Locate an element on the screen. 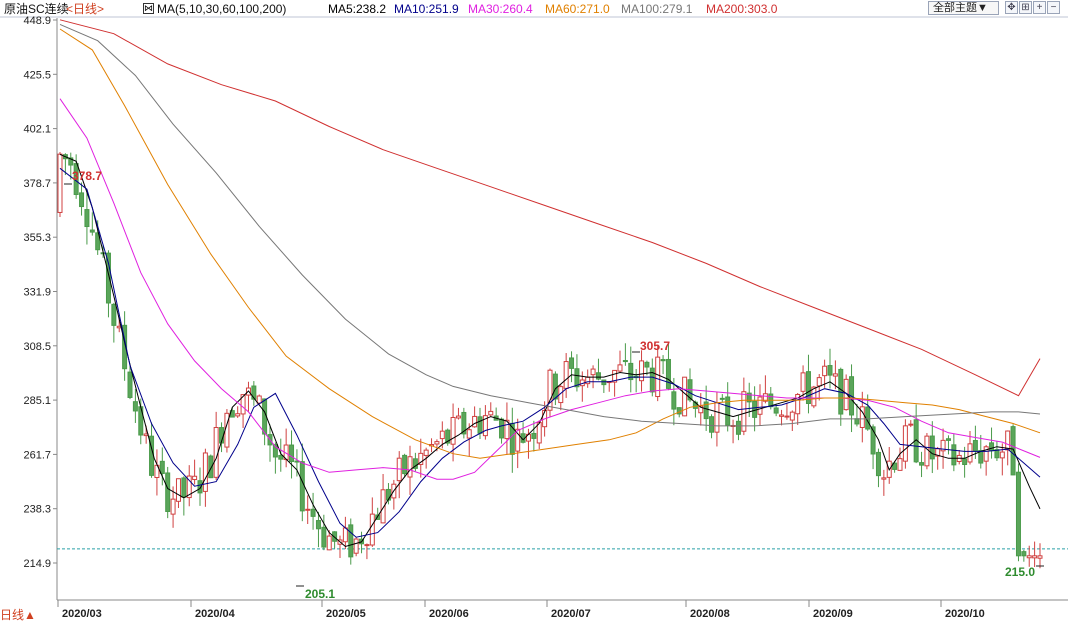 The width and height of the screenshot is (1068, 624). ma-indicator-icon: ⋈ is located at coordinates (148, 8).